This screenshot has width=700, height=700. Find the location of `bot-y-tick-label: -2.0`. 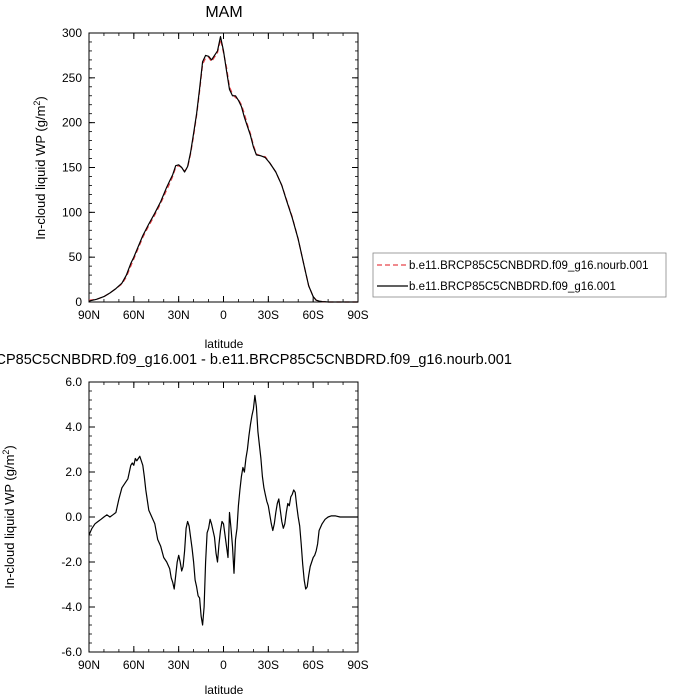

bot-y-tick-label: -2.0 is located at coordinates (71, 562).